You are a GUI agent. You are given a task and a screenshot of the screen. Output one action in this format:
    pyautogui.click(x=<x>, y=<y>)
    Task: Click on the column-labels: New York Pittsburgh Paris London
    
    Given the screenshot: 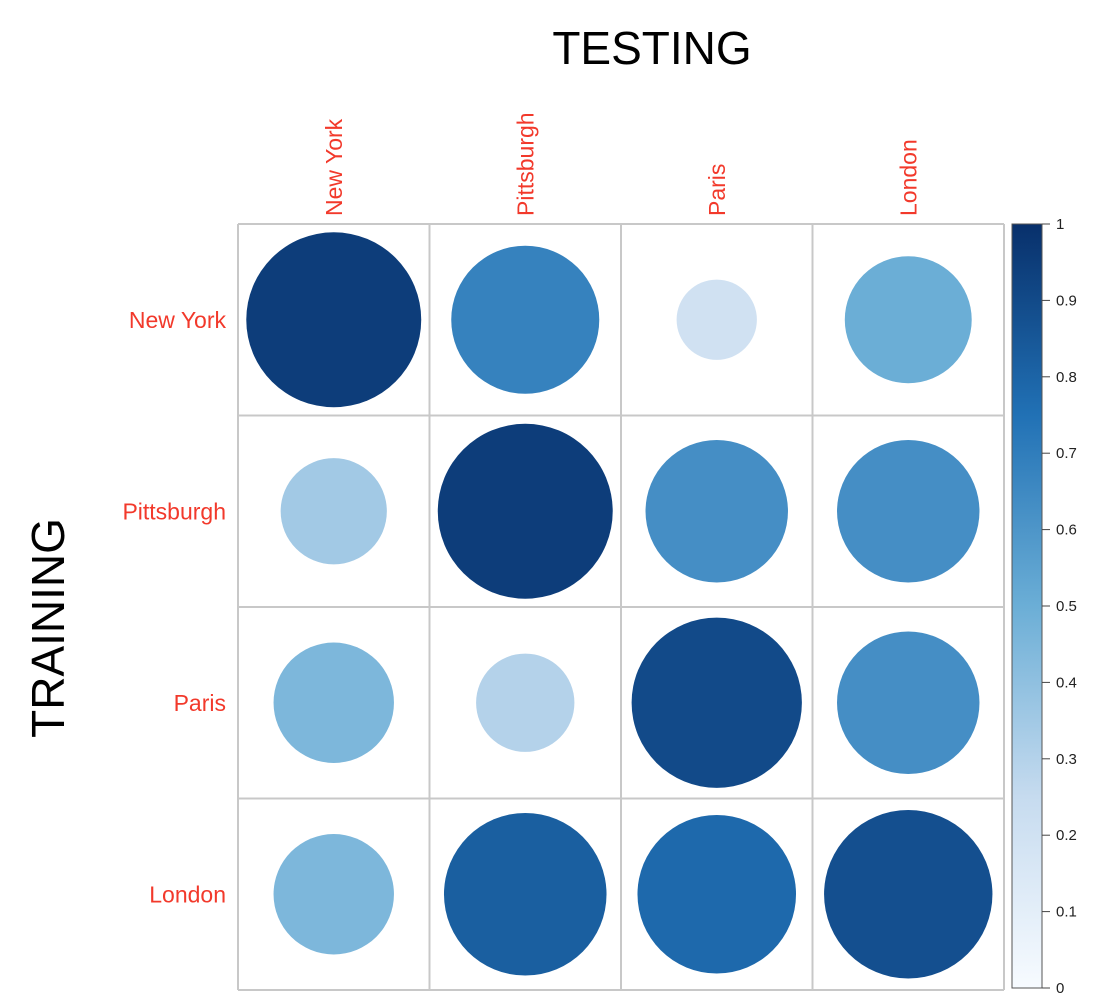 What is the action you would take?
    pyautogui.click(x=621, y=164)
    